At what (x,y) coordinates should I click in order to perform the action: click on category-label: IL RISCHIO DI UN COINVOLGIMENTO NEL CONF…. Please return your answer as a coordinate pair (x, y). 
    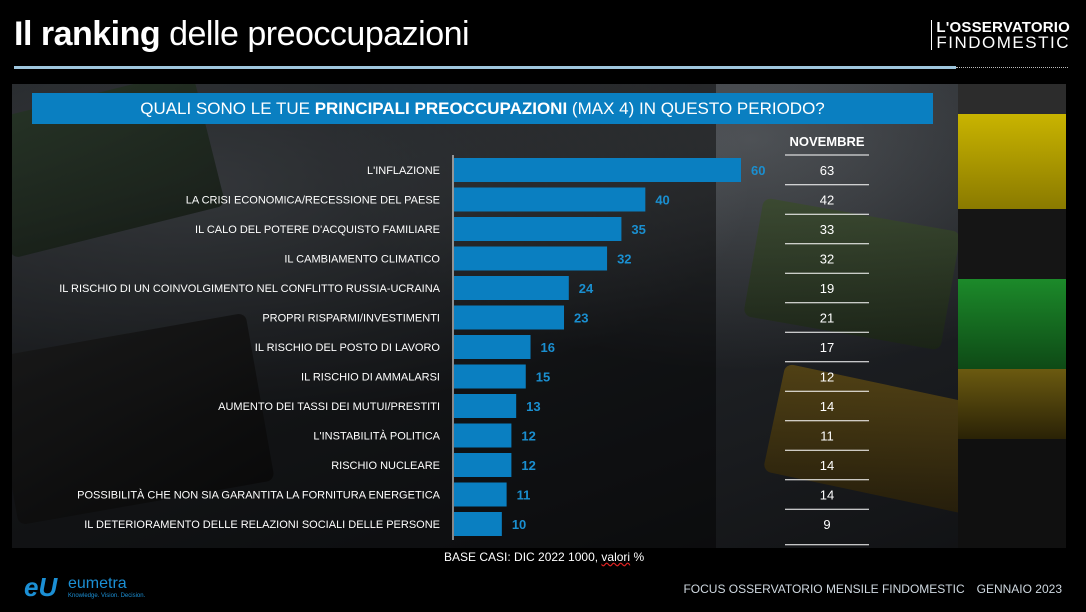
    Looking at the image, I should click on (249, 289).